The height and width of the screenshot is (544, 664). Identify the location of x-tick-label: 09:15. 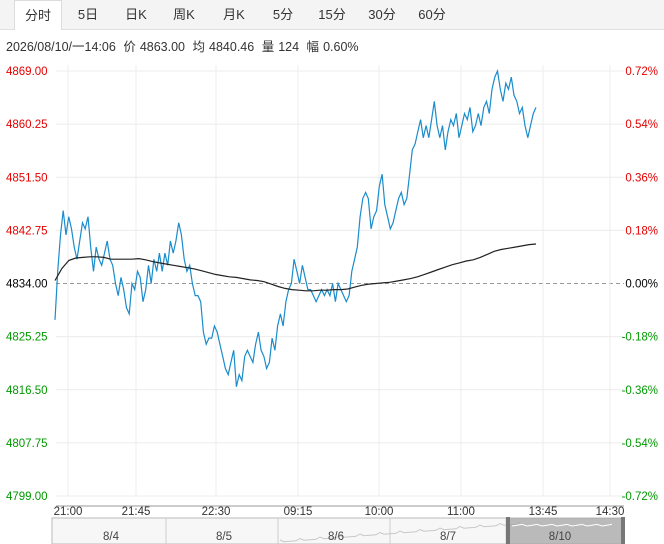
(298, 512).